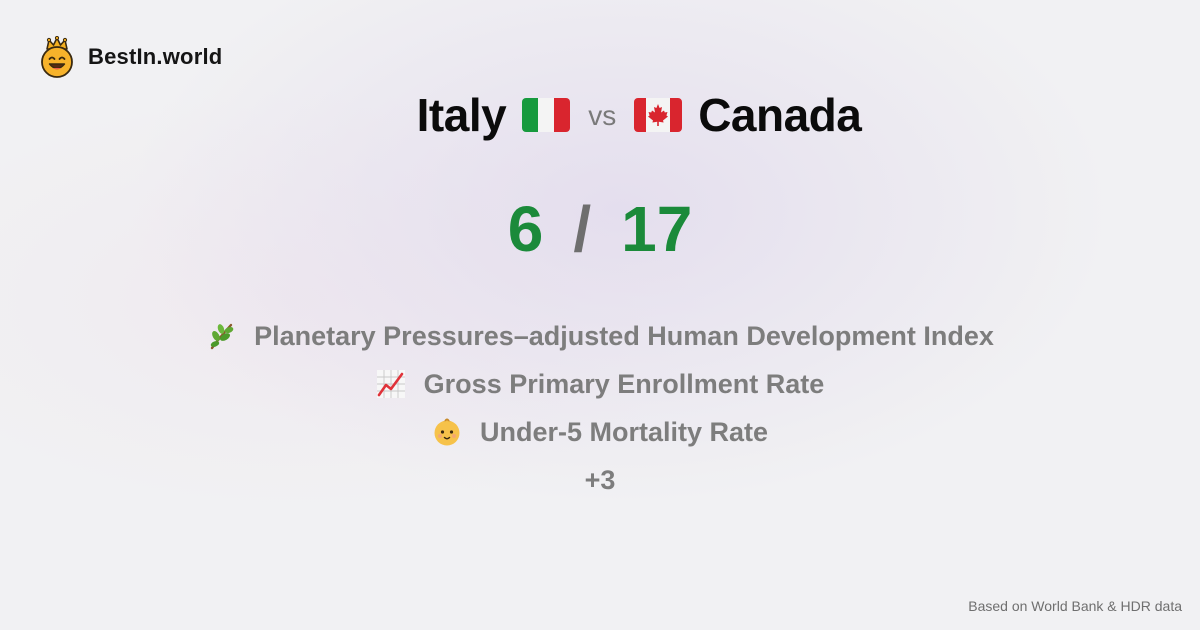 The width and height of the screenshot is (1200, 630). What do you see at coordinates (624, 431) in the screenshot?
I see `metric-label: Under-5 Mortality Rate` at bounding box center [624, 431].